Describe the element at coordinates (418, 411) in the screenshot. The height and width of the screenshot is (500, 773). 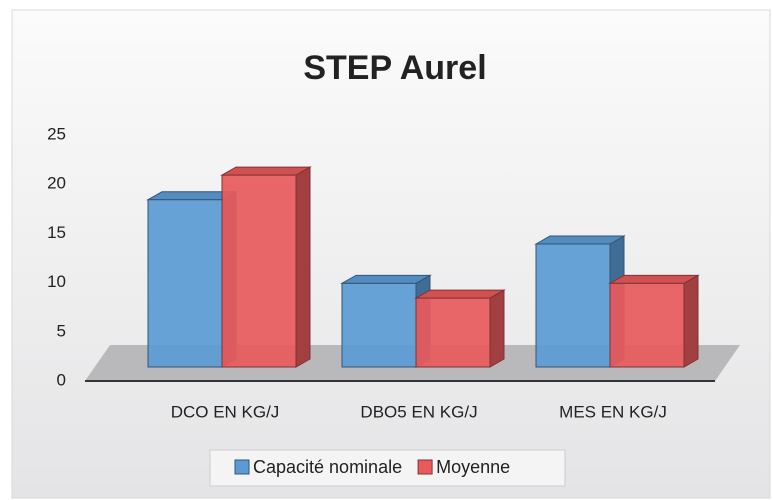
I see `x-tick-label: DBO5 EN KG/J` at that location.